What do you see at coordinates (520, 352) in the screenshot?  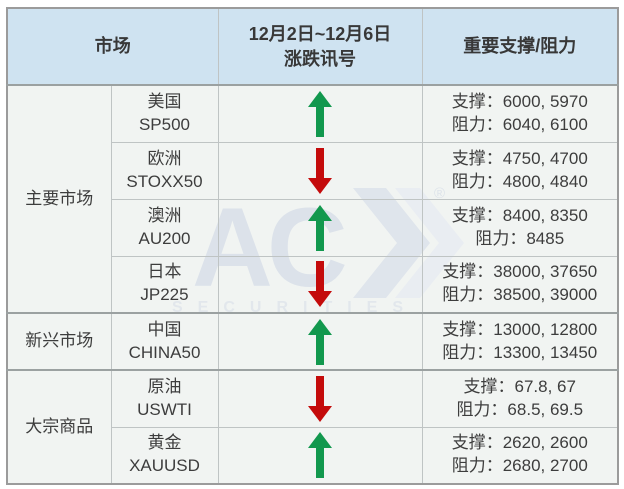 I see `resistance-line: 阻力：13300, 13450` at bounding box center [520, 352].